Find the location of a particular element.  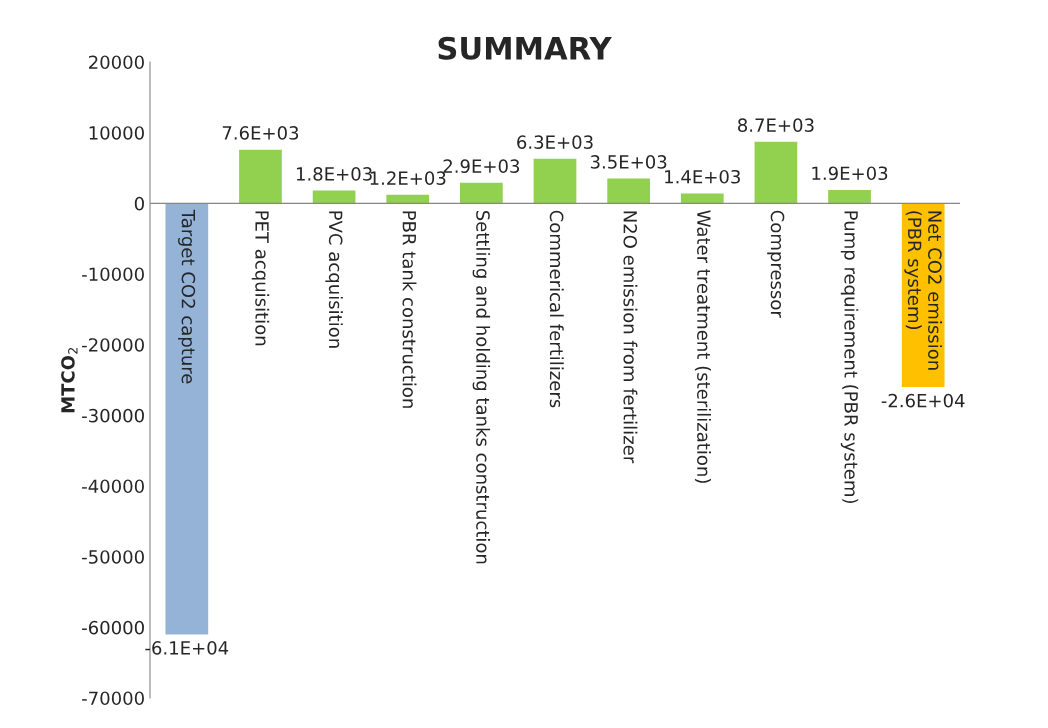

y-tick-label: -40000 is located at coordinates (113, 486).